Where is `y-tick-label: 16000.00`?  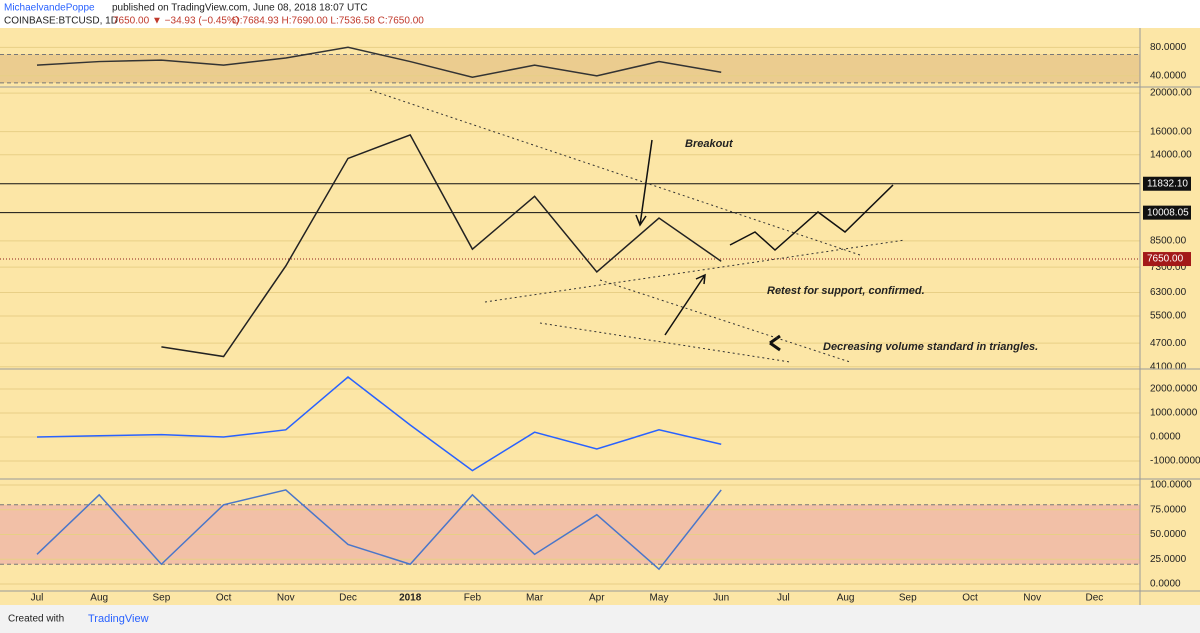
y-tick-label: 16000.00 is located at coordinates (1171, 131).